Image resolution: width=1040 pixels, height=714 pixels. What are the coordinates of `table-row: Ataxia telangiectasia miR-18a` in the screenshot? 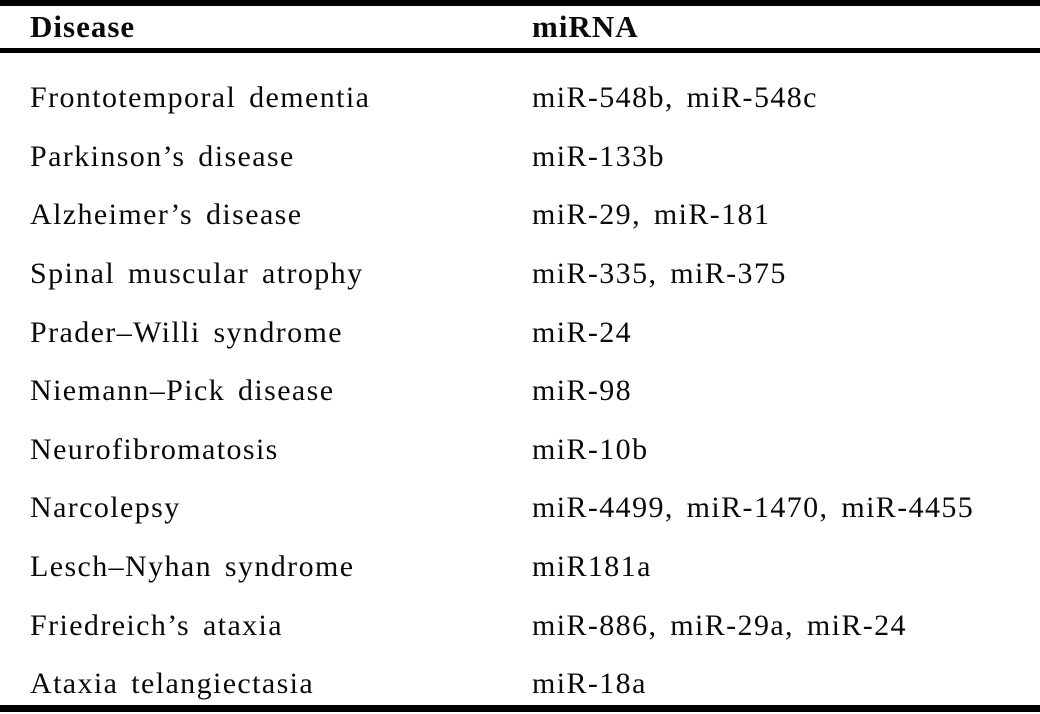 It's located at (520, 684).